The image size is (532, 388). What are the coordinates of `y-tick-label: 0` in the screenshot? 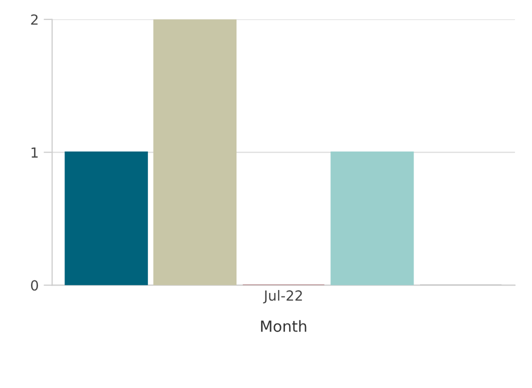 It's located at (34, 285).